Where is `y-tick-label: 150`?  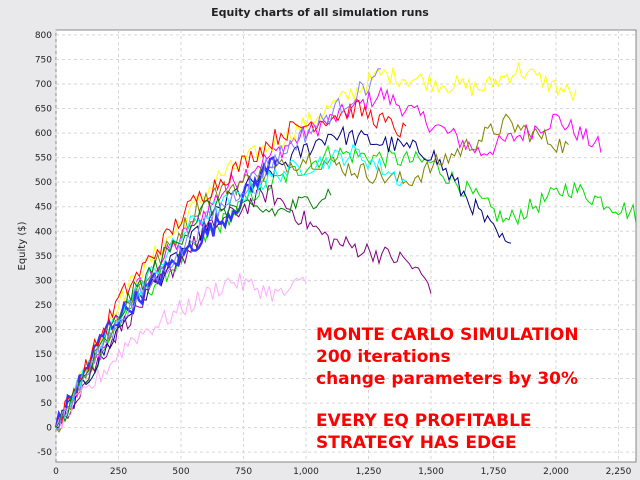 y-tick-label: 150 is located at coordinates (43, 355).